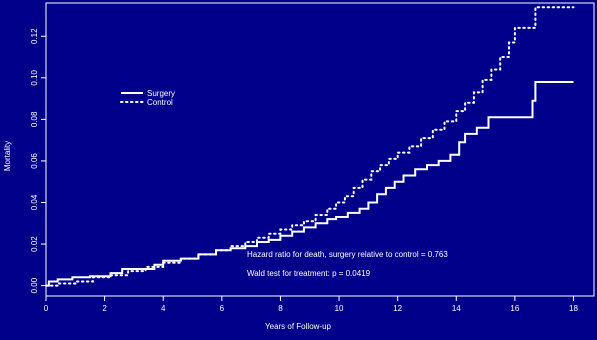 The image size is (597, 340). What do you see at coordinates (280, 308) in the screenshot?
I see `x-tick-label: 8` at bounding box center [280, 308].